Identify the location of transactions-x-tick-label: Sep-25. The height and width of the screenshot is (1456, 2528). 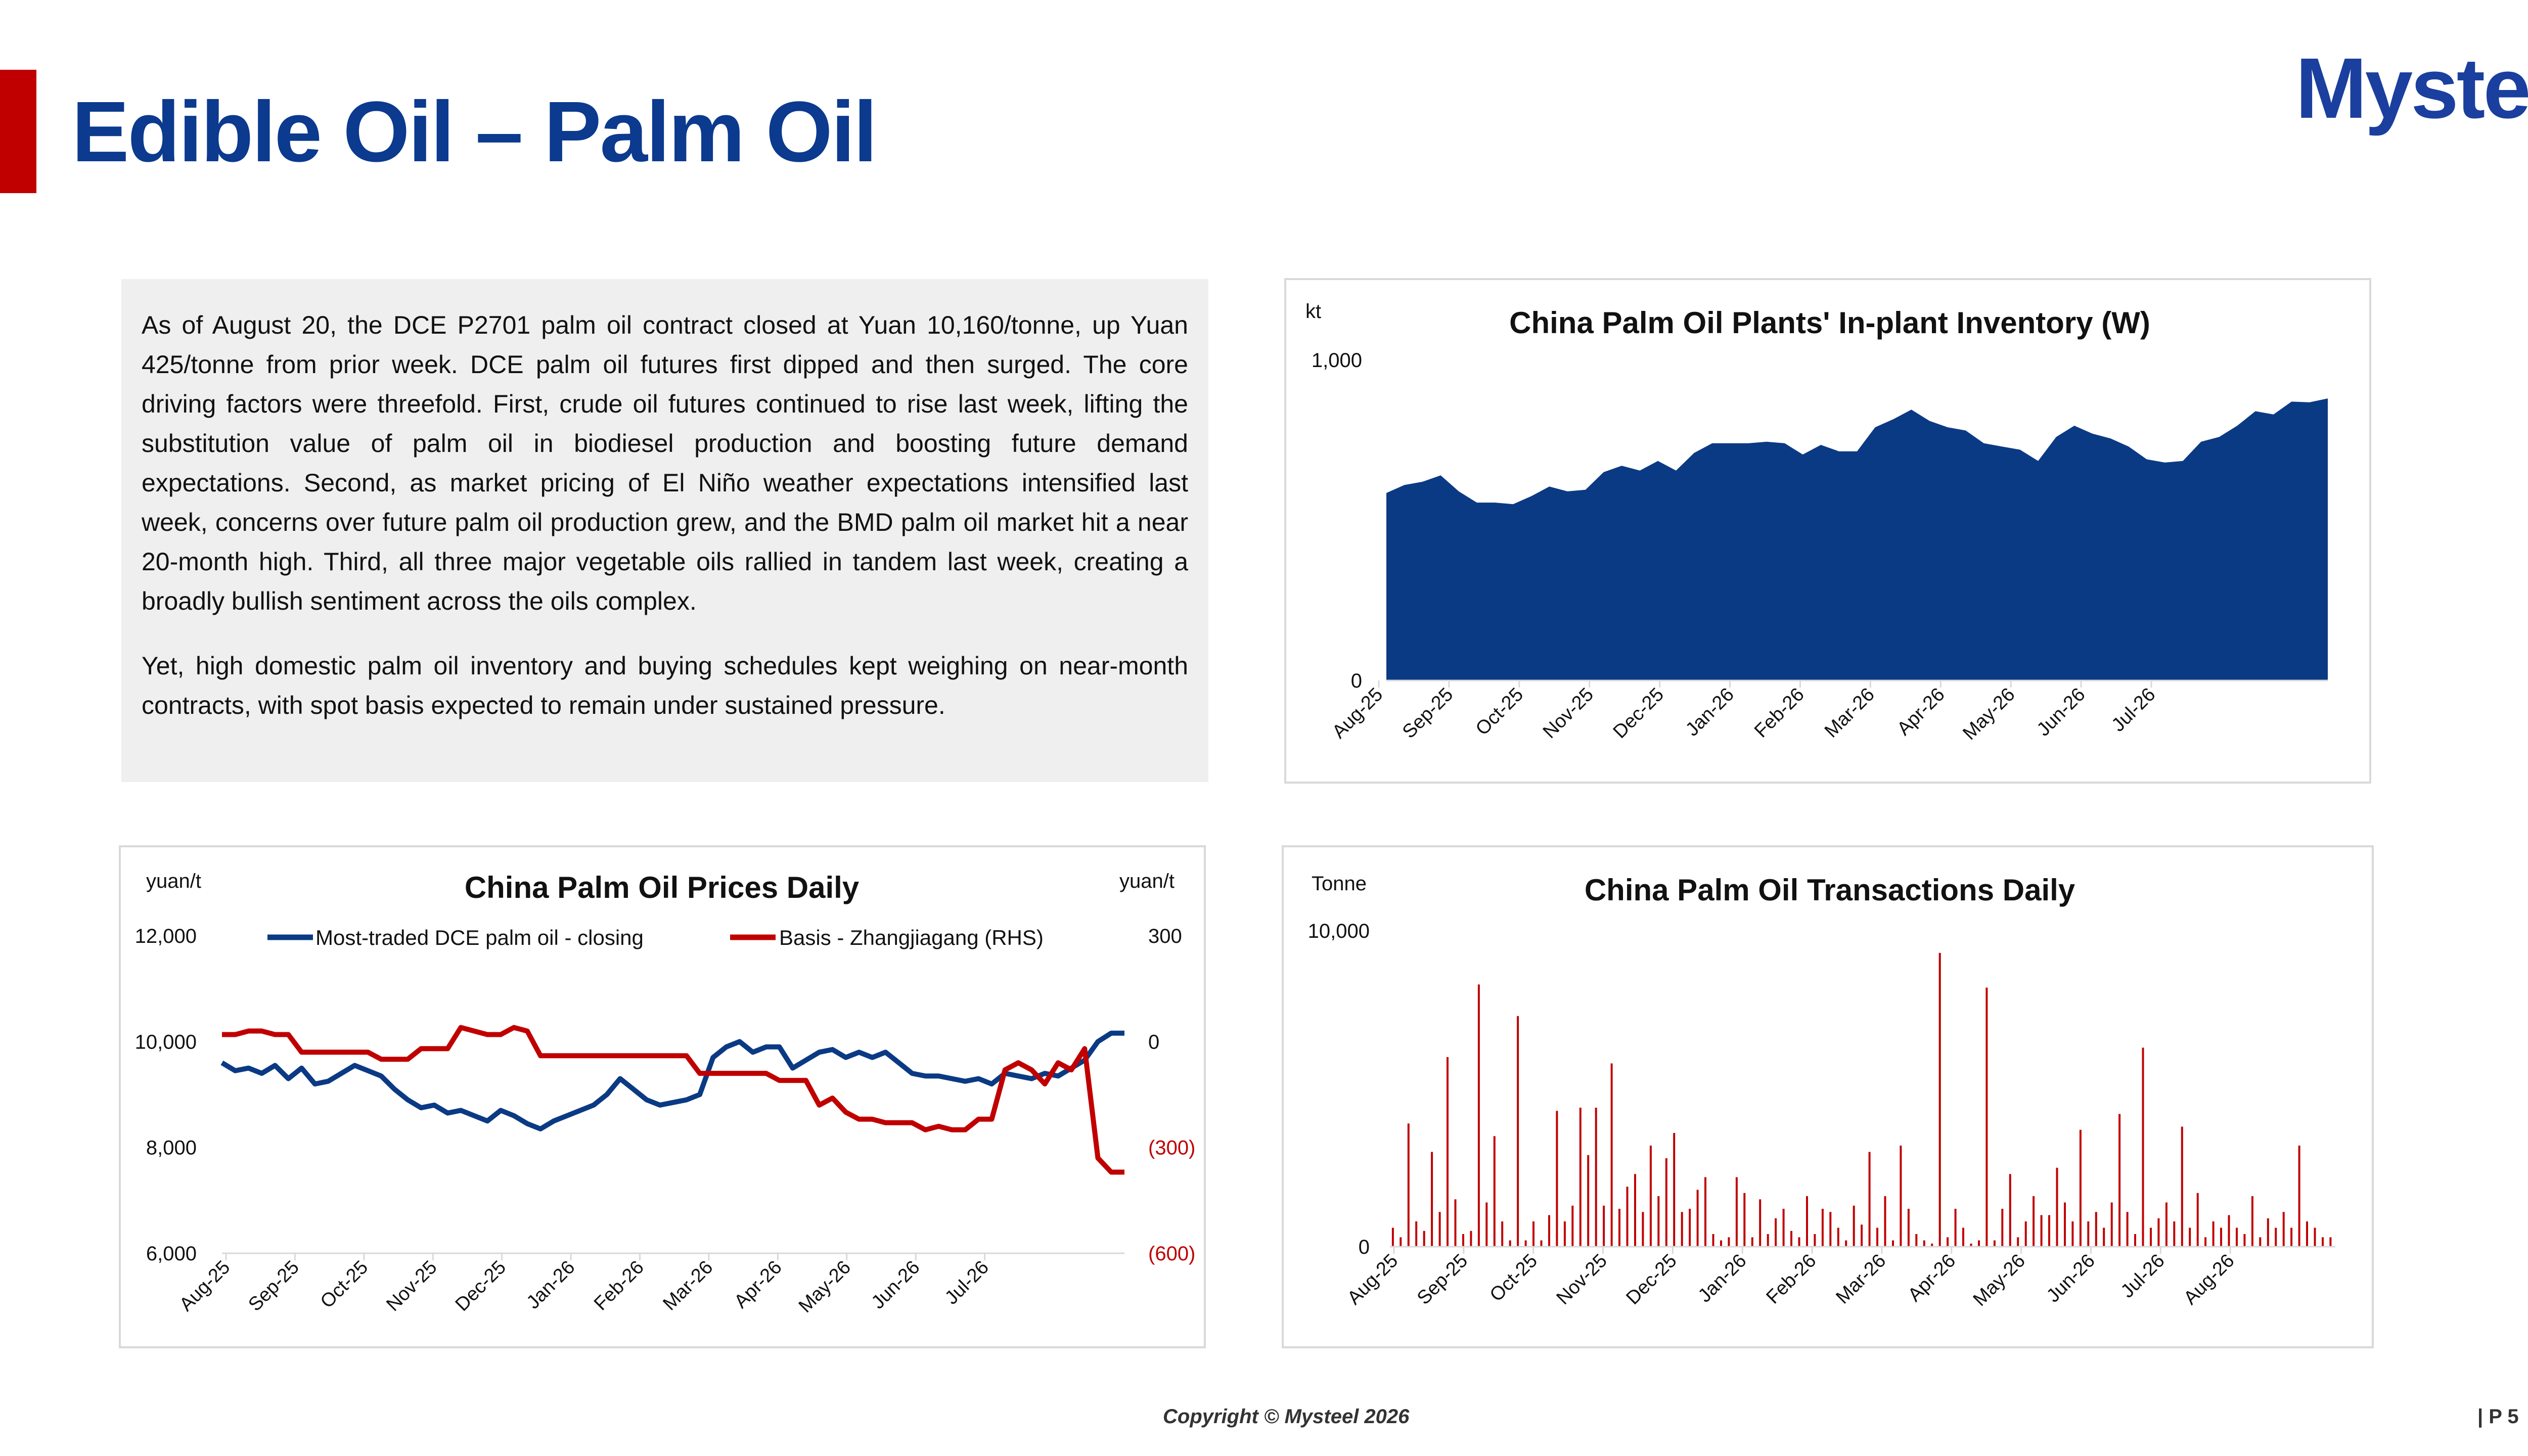
(1443, 1279).